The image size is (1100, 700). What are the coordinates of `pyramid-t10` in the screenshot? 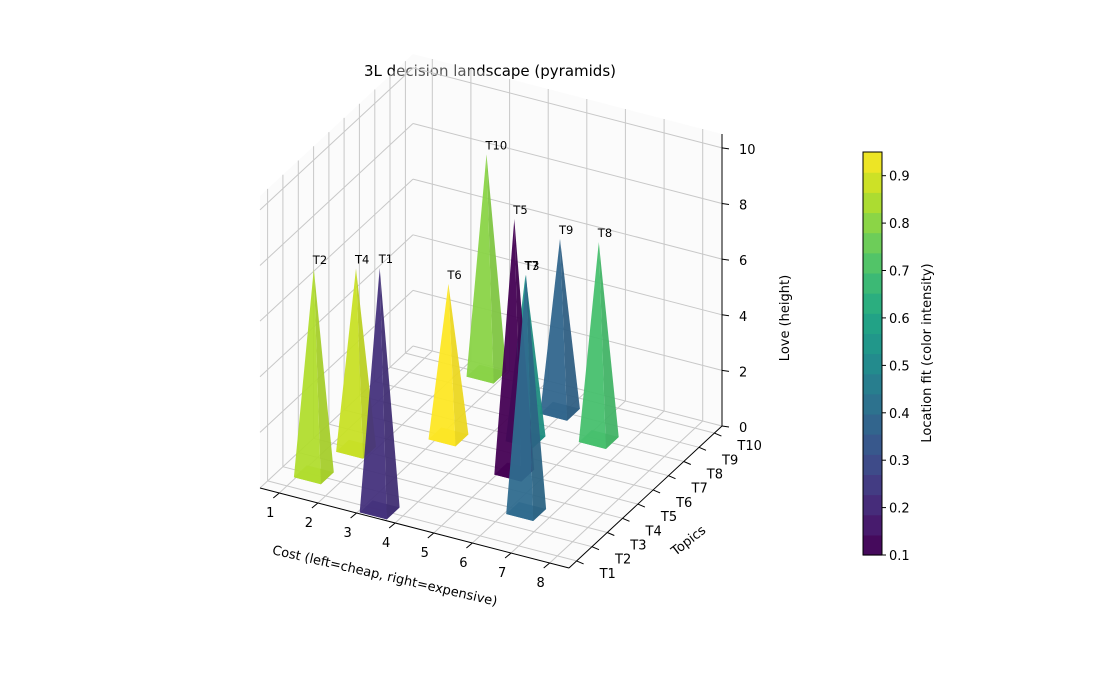 It's located at (486, 269).